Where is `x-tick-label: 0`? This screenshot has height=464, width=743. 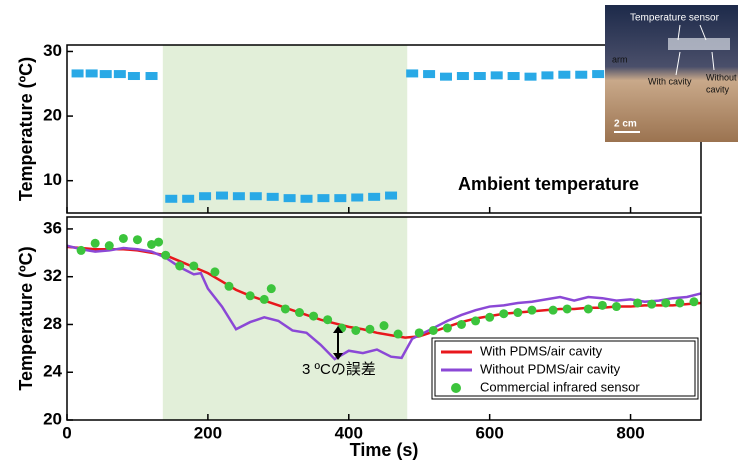 x-tick-label: 0 is located at coordinates (66, 432).